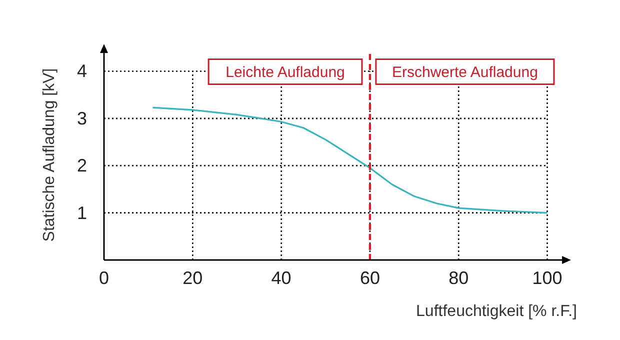 This screenshot has height=340, width=620. Describe the element at coordinates (496, 311) in the screenshot. I see `x-axis-title: Luftfeuchtigkeit [% r.F.]` at that location.